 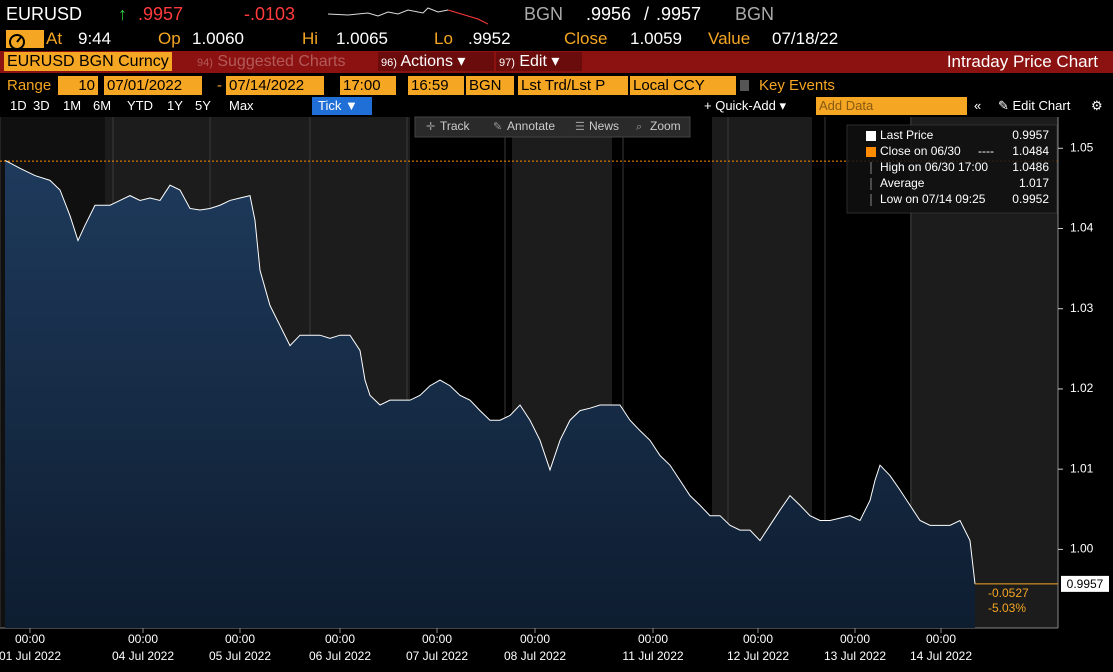 I want to click on menu-item: 96) Actions ▾, so click(x=436, y=61).